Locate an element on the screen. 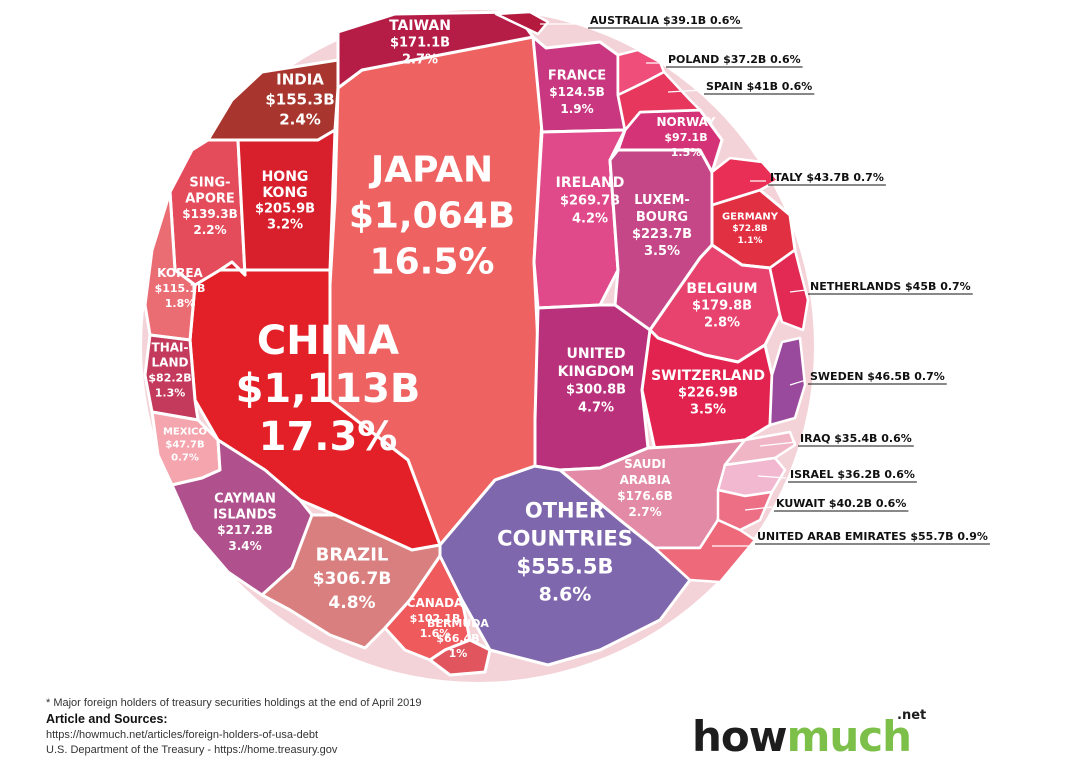 Image resolution: width=1065 pixels, height=775 pixels. cell-united-kingdom is located at coordinates (596, 387).